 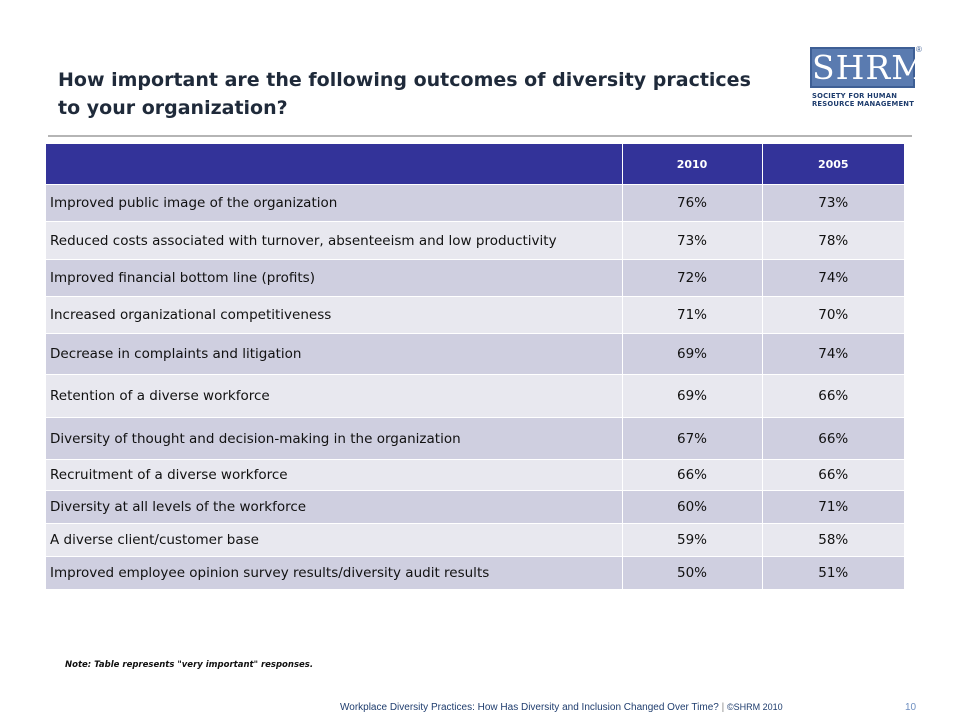 I want to click on page-number: 10, so click(x=911, y=707).